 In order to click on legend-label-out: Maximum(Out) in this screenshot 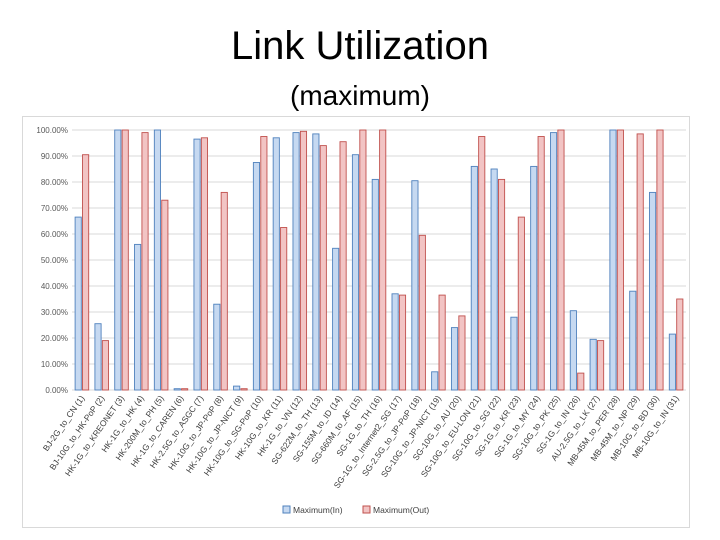, I will do `click(401, 510)`.